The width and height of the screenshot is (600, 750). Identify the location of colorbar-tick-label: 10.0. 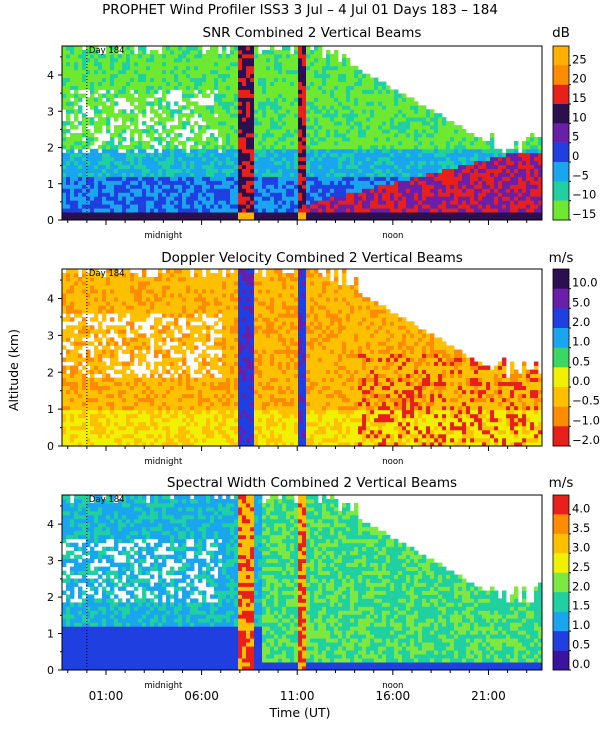
(585, 283).